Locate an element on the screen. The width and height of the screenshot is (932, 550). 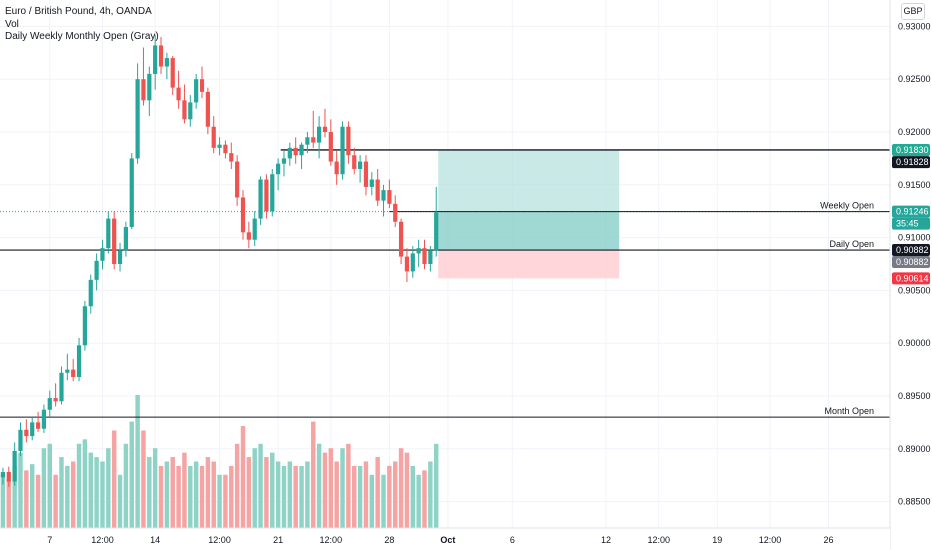
position-zones is located at coordinates (529, 214).